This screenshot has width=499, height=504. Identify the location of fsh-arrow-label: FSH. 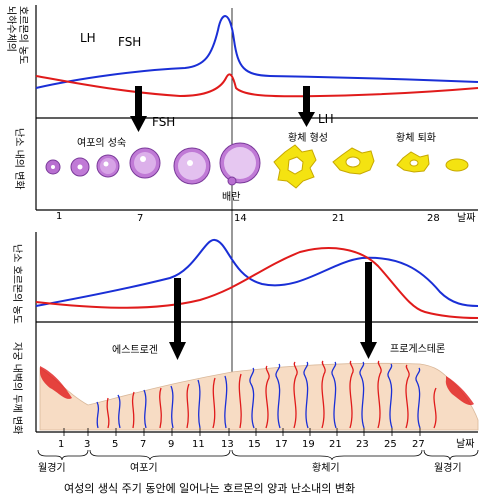
(163, 122).